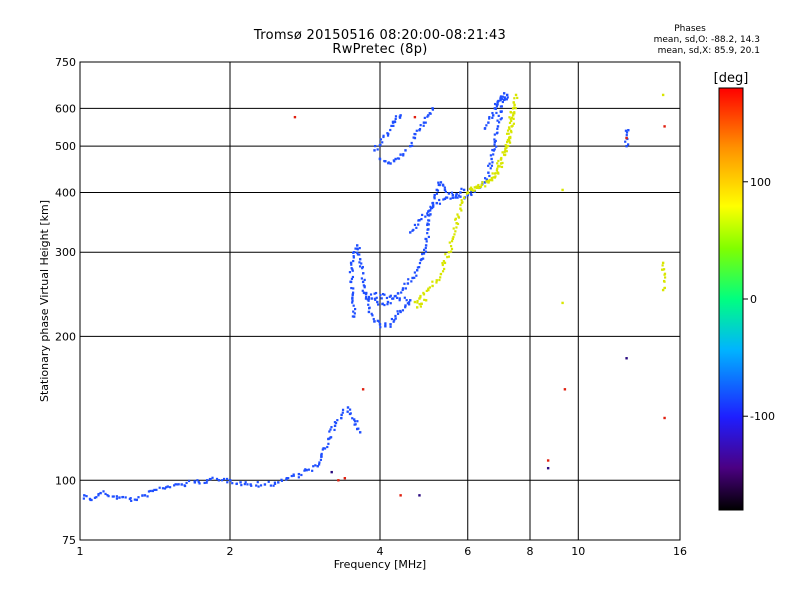 This screenshot has height=600, width=800. I want to click on y-tick-label: 500, so click(65, 146).